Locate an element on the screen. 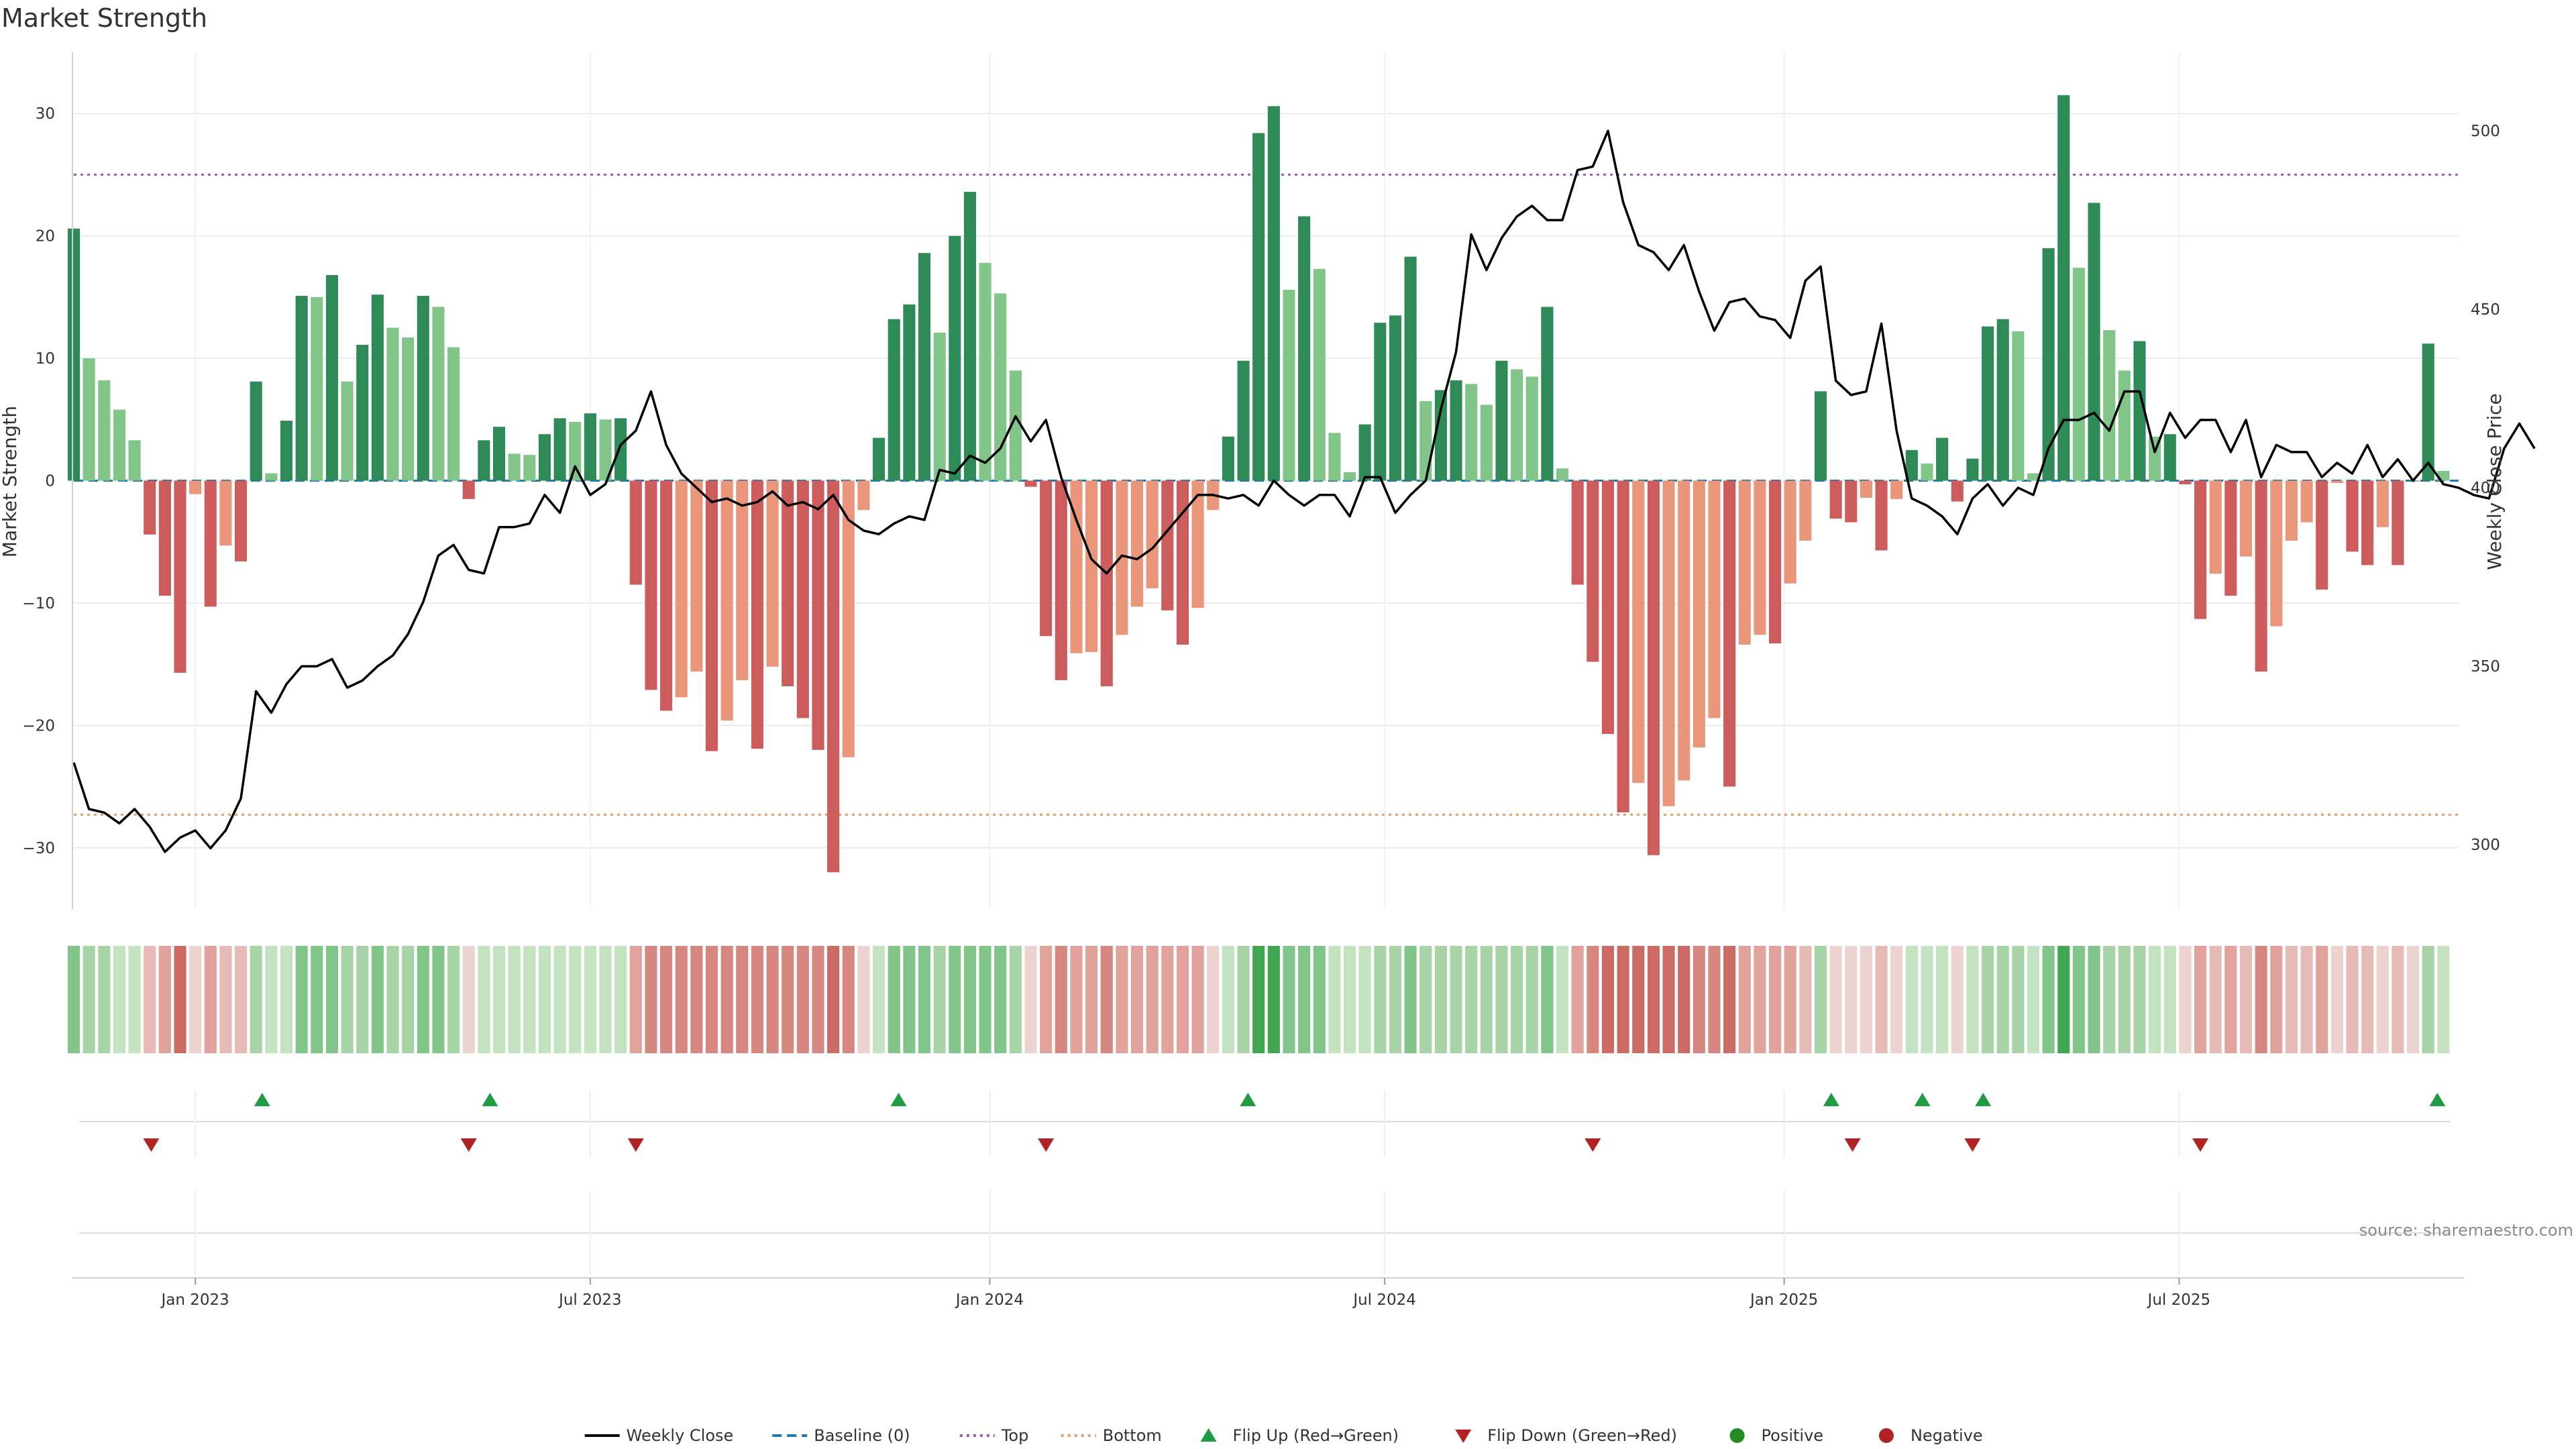 This screenshot has height=1449, width=2576. source-note: source: sharemaestro.com is located at coordinates (2466, 1230).